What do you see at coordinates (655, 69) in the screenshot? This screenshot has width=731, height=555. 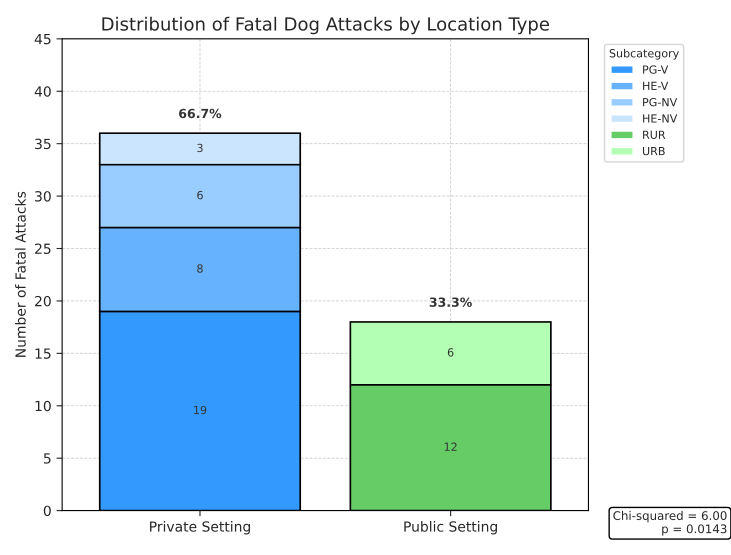 I see `legend-label: PG-V` at bounding box center [655, 69].